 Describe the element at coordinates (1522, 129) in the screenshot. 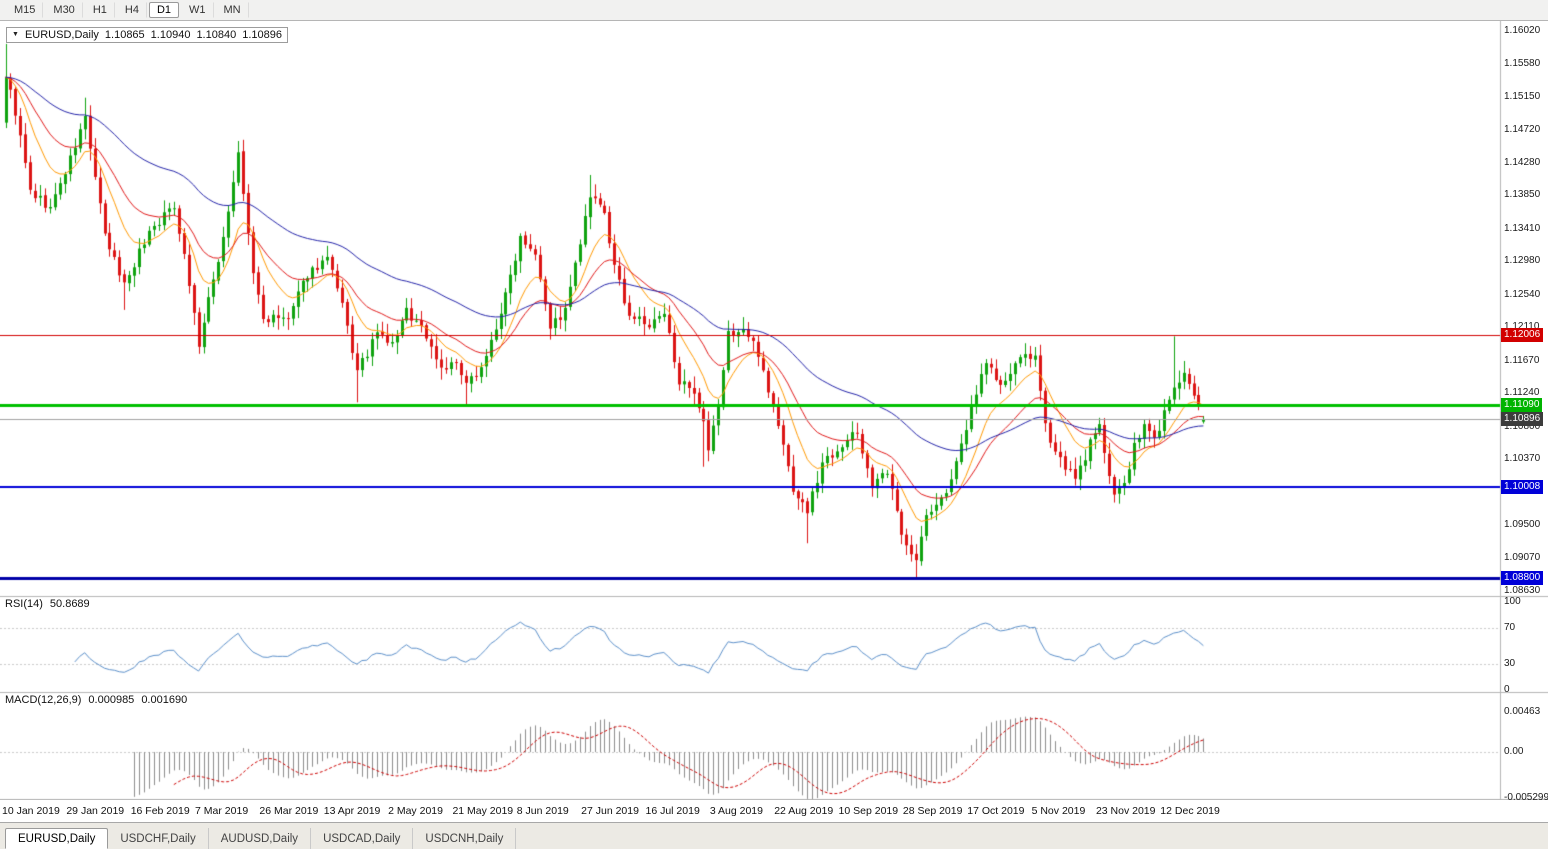

I see `price-tick: 1.14720` at that location.